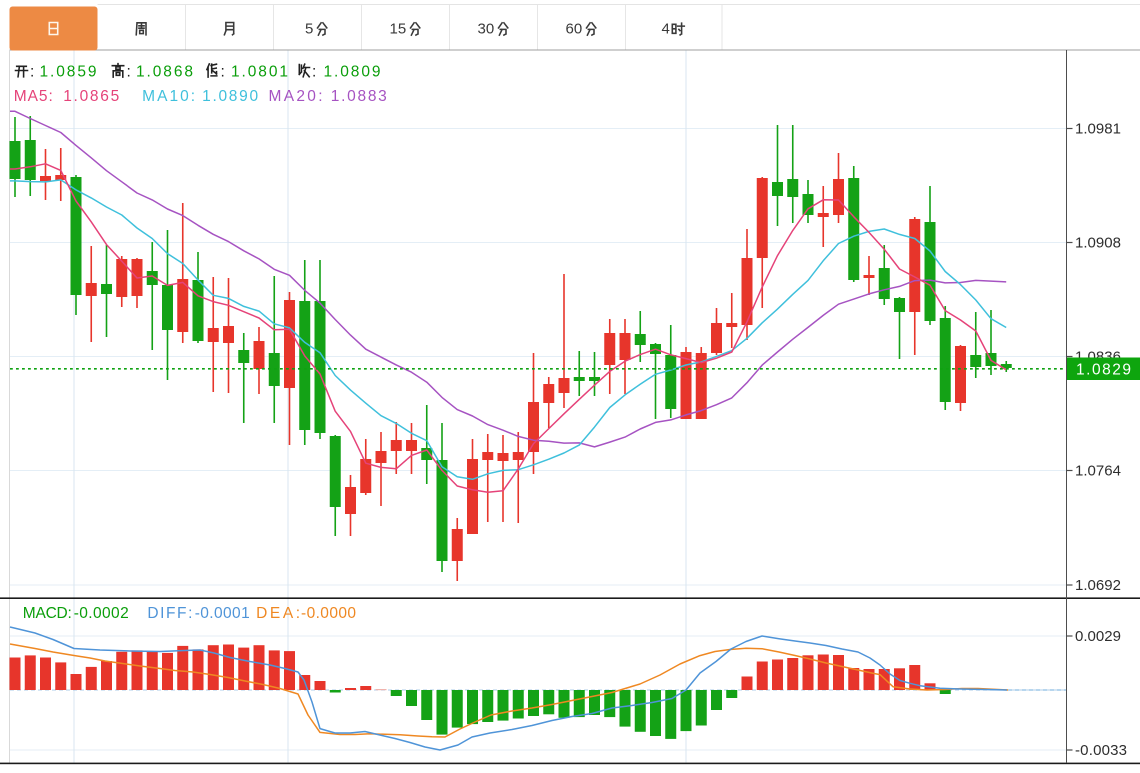 This screenshot has height=773, width=1140. Describe the element at coordinates (486, 29) in the screenshot. I see `svg-text: 30` at that location.